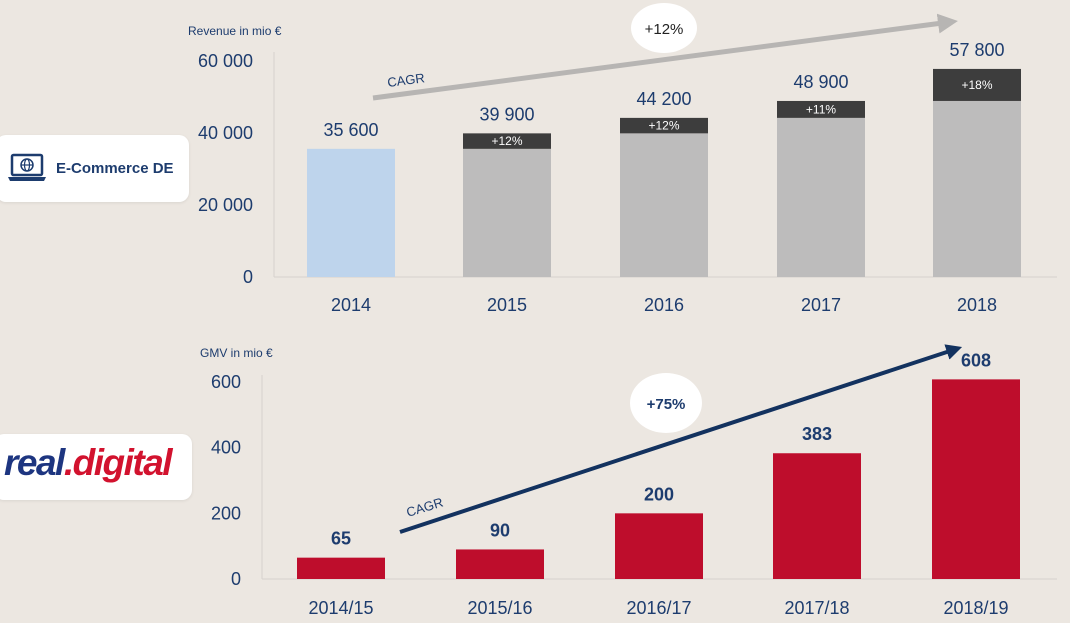 Image resolution: width=1070 pixels, height=623 pixels. What do you see at coordinates (226, 382) in the screenshot?
I see `y-tick-label: 600` at bounding box center [226, 382].